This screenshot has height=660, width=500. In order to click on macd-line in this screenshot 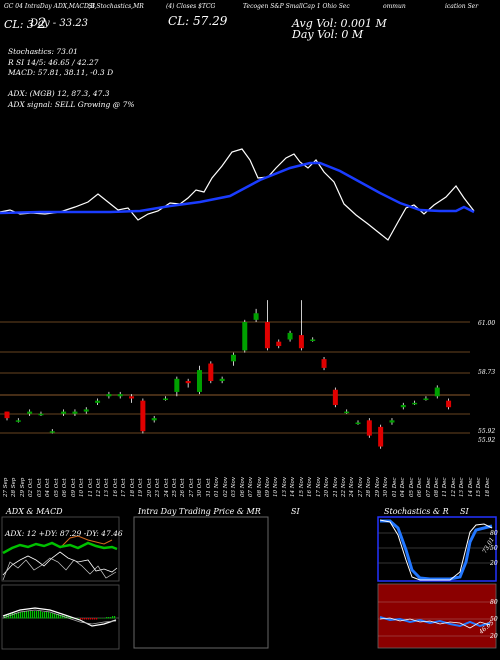, I will do `click(59, 617)`.